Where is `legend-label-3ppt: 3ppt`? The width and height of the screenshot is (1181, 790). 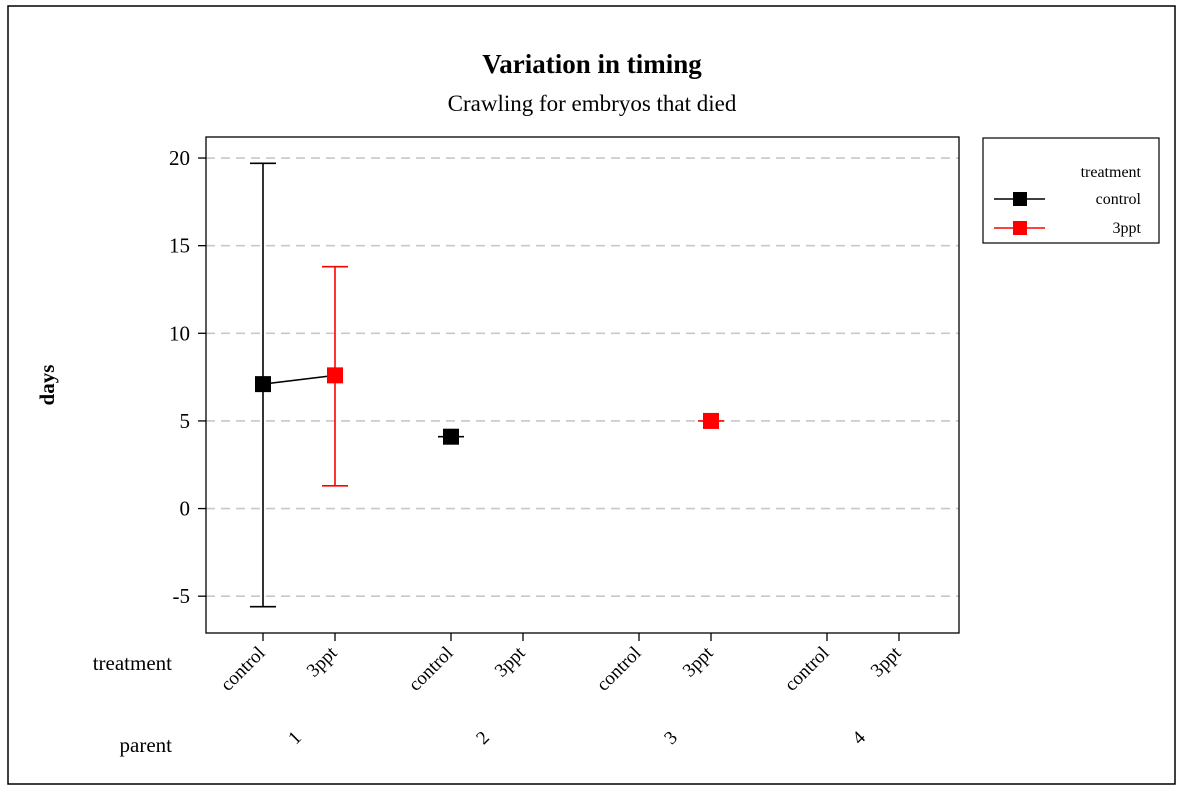 legend-label-3ppt: 3ppt is located at coordinates (1127, 228).